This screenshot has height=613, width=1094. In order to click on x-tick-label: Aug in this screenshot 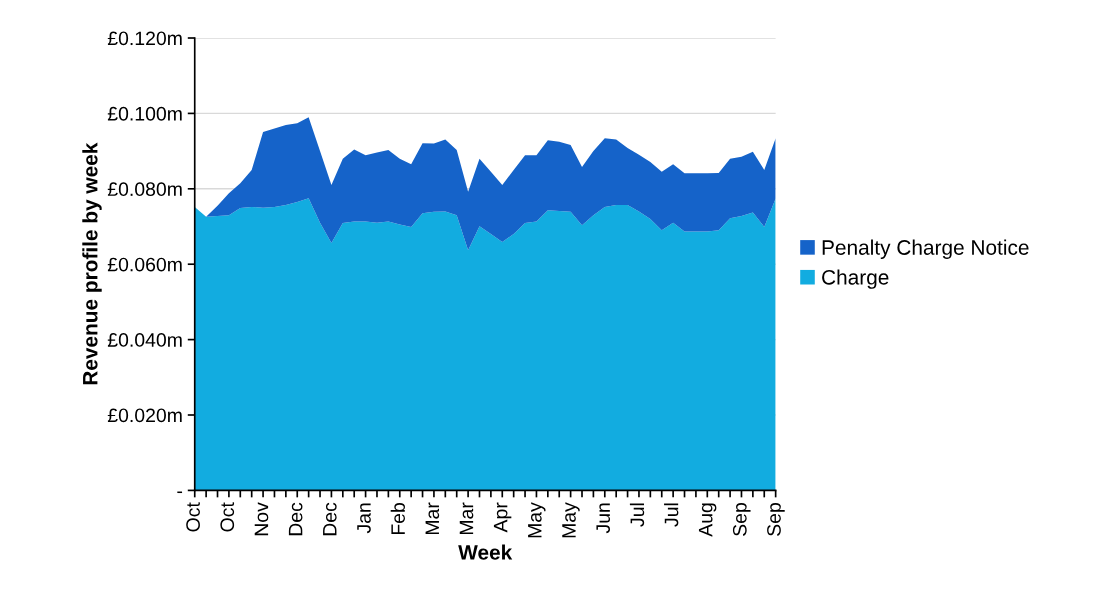, I will do `click(707, 520)`.